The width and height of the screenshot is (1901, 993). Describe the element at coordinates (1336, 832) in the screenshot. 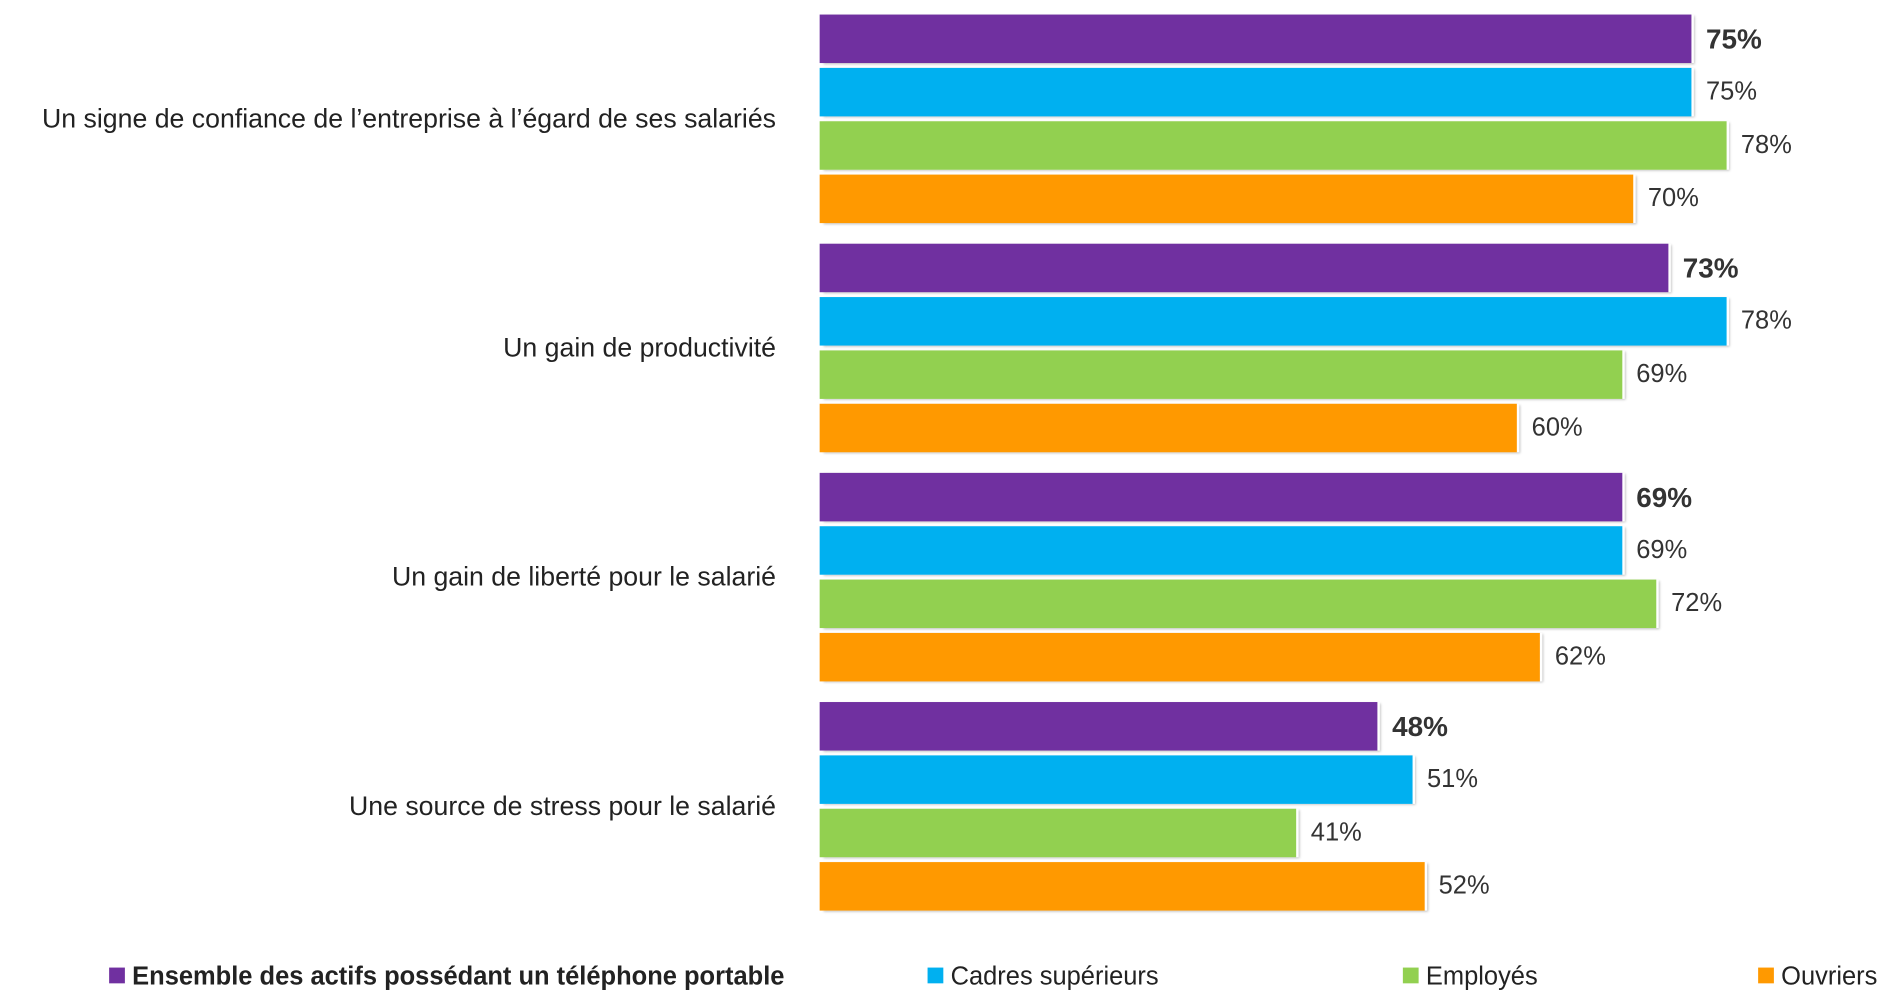

I see `value-label: 41%` at that location.